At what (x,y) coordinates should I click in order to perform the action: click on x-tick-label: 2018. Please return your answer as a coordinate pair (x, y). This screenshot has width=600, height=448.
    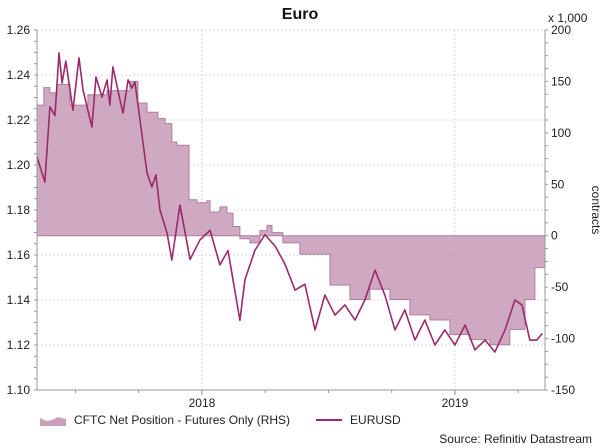
    Looking at the image, I should click on (202, 403).